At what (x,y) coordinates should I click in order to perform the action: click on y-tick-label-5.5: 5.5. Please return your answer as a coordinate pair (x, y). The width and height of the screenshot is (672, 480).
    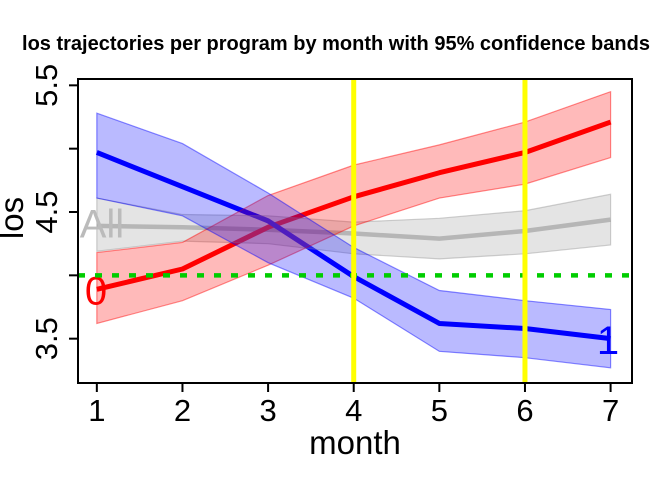
    Looking at the image, I should click on (46, 85).